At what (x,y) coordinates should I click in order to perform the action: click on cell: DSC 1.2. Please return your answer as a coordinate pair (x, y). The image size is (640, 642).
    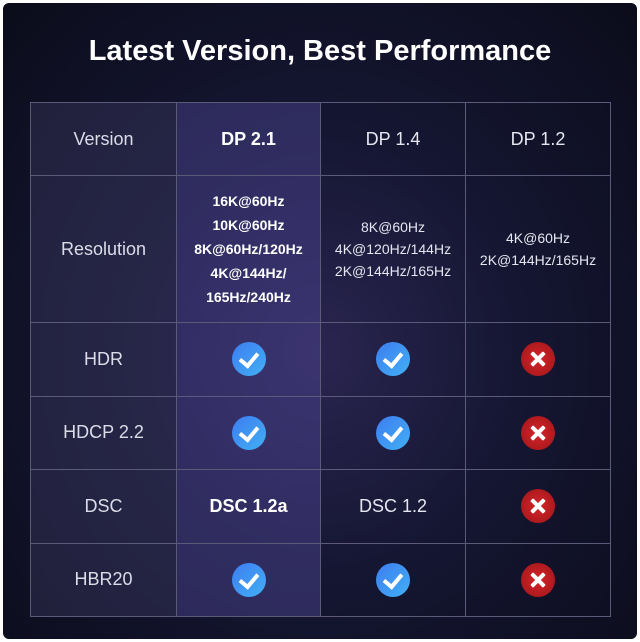
    Looking at the image, I should click on (393, 506).